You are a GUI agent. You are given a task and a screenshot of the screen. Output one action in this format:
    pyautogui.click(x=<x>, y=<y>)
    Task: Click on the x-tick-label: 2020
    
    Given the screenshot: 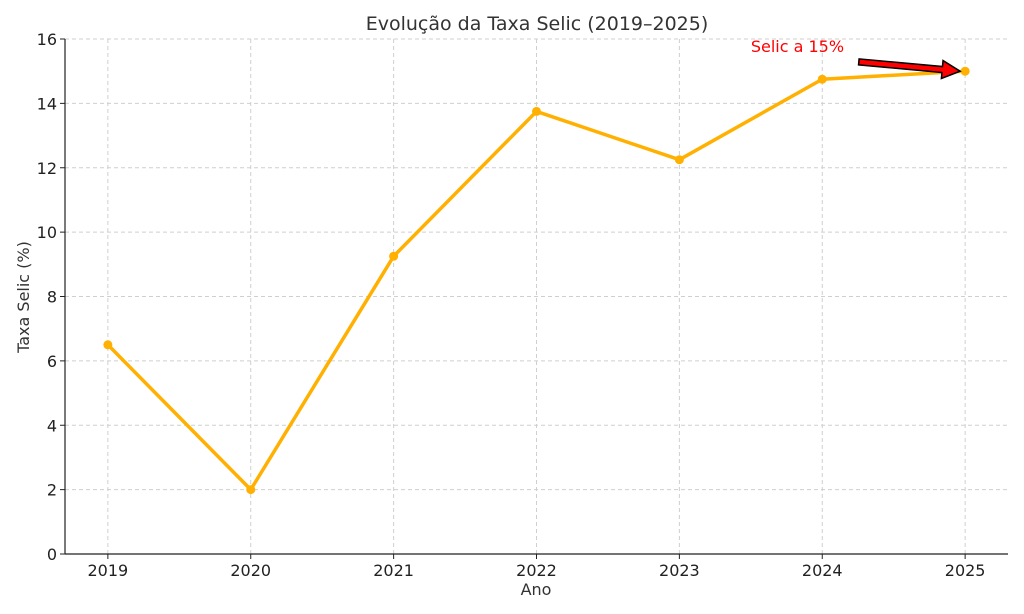 What is the action you would take?
    pyautogui.click(x=250, y=570)
    